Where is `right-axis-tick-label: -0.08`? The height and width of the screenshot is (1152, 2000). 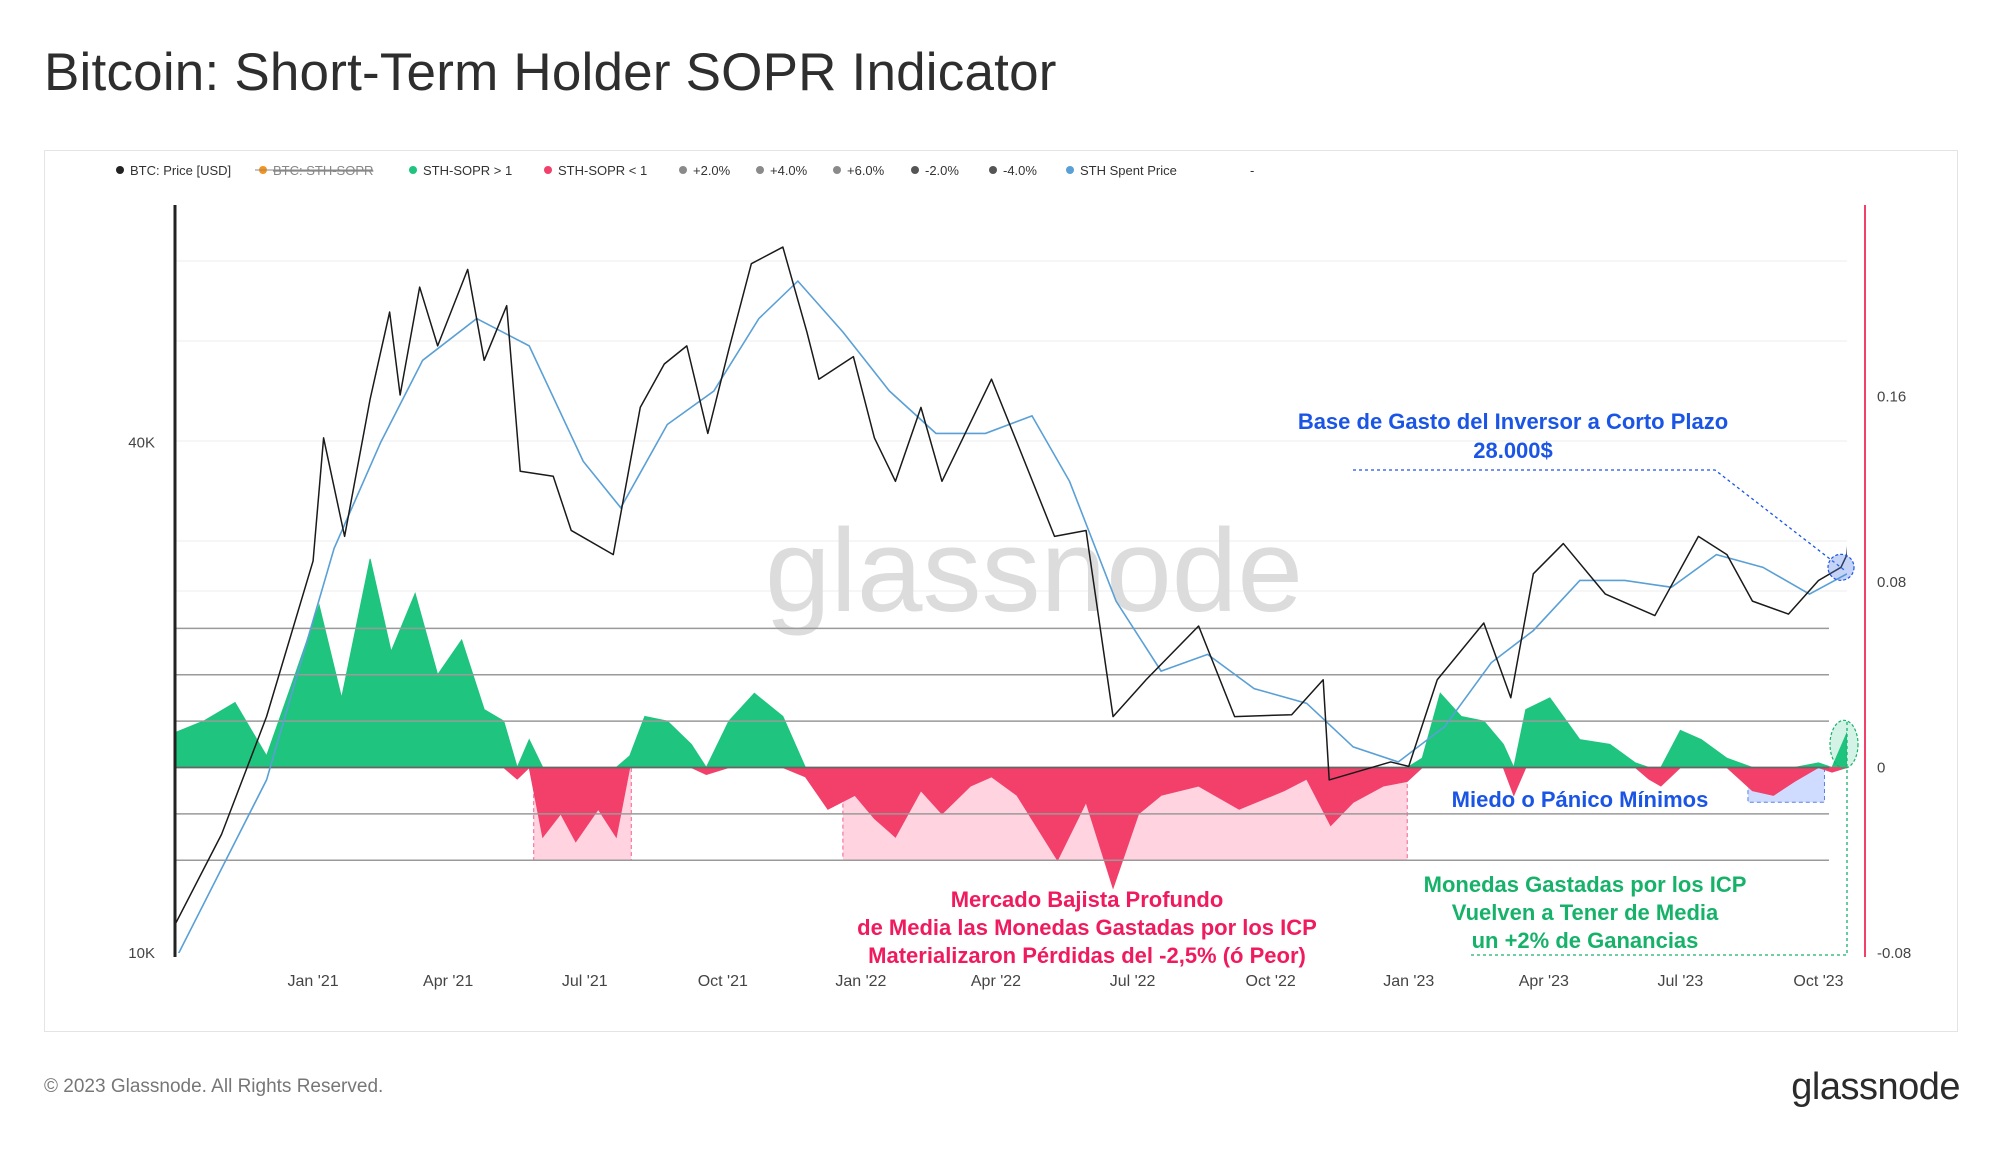
right-axis-tick-label: -0.08 is located at coordinates (1894, 953).